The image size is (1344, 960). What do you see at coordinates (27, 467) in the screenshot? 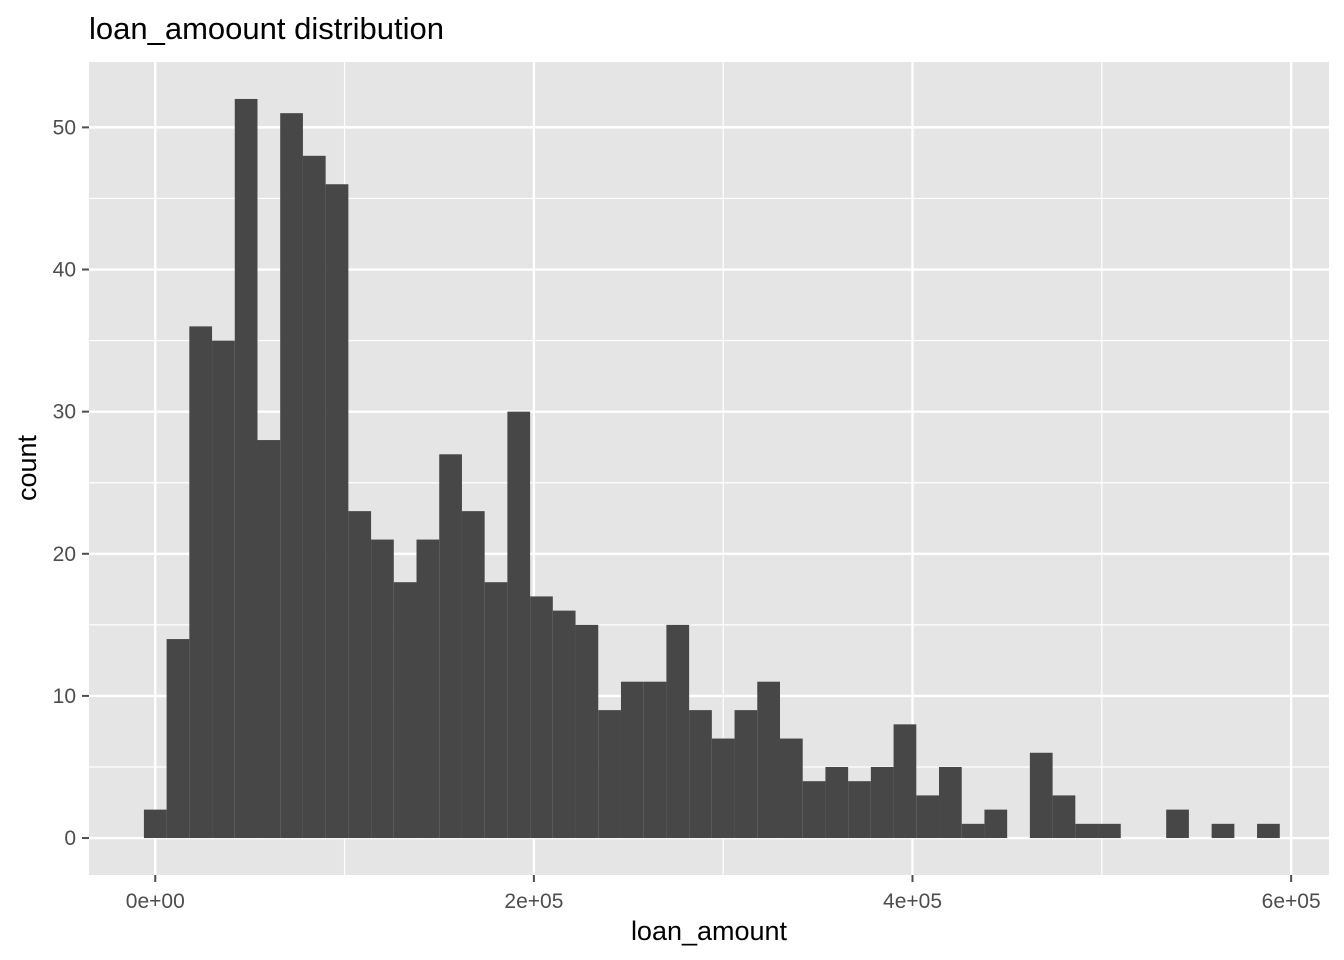
I see `y-axis-title: count` at bounding box center [27, 467].